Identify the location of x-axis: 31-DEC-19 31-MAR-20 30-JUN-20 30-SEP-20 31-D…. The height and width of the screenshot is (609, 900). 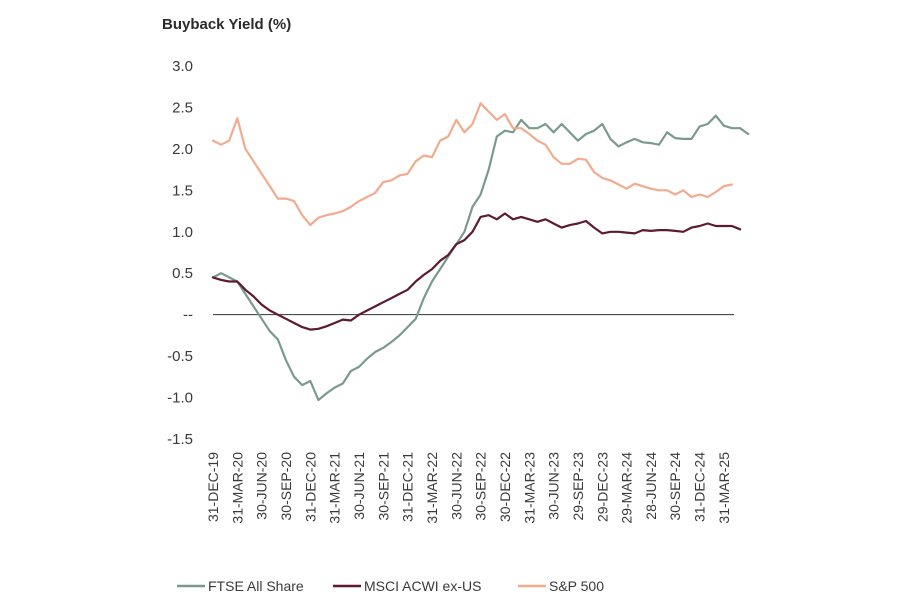
(468, 488).